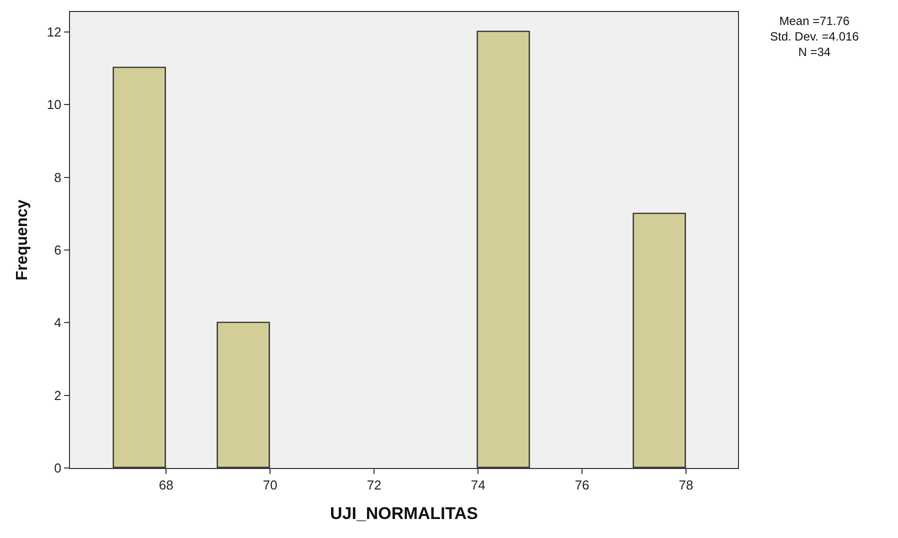 This screenshot has height=538, width=898. I want to click on x-tick-label: 72, so click(374, 485).